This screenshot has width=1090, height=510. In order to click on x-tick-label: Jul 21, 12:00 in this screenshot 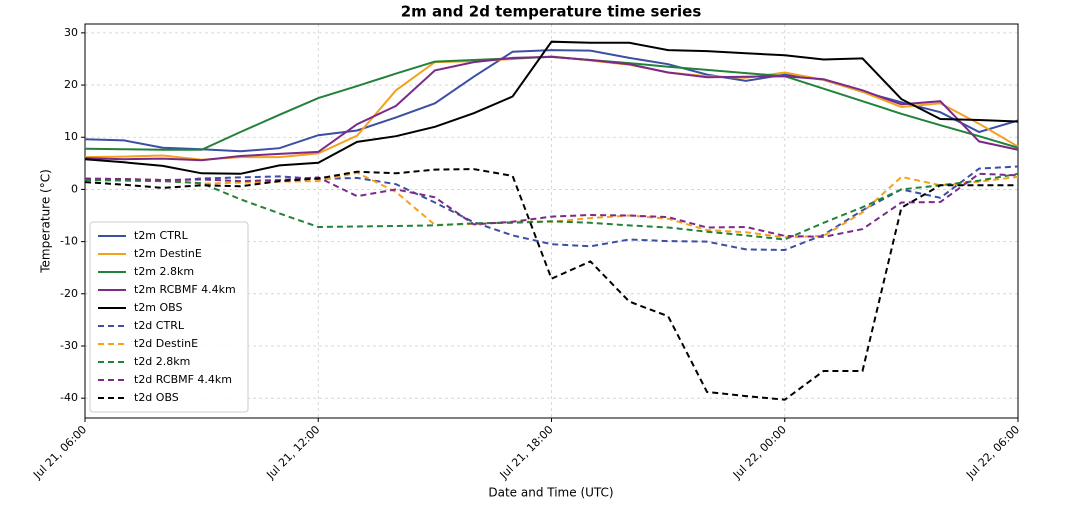, I will do `click(292, 452)`.